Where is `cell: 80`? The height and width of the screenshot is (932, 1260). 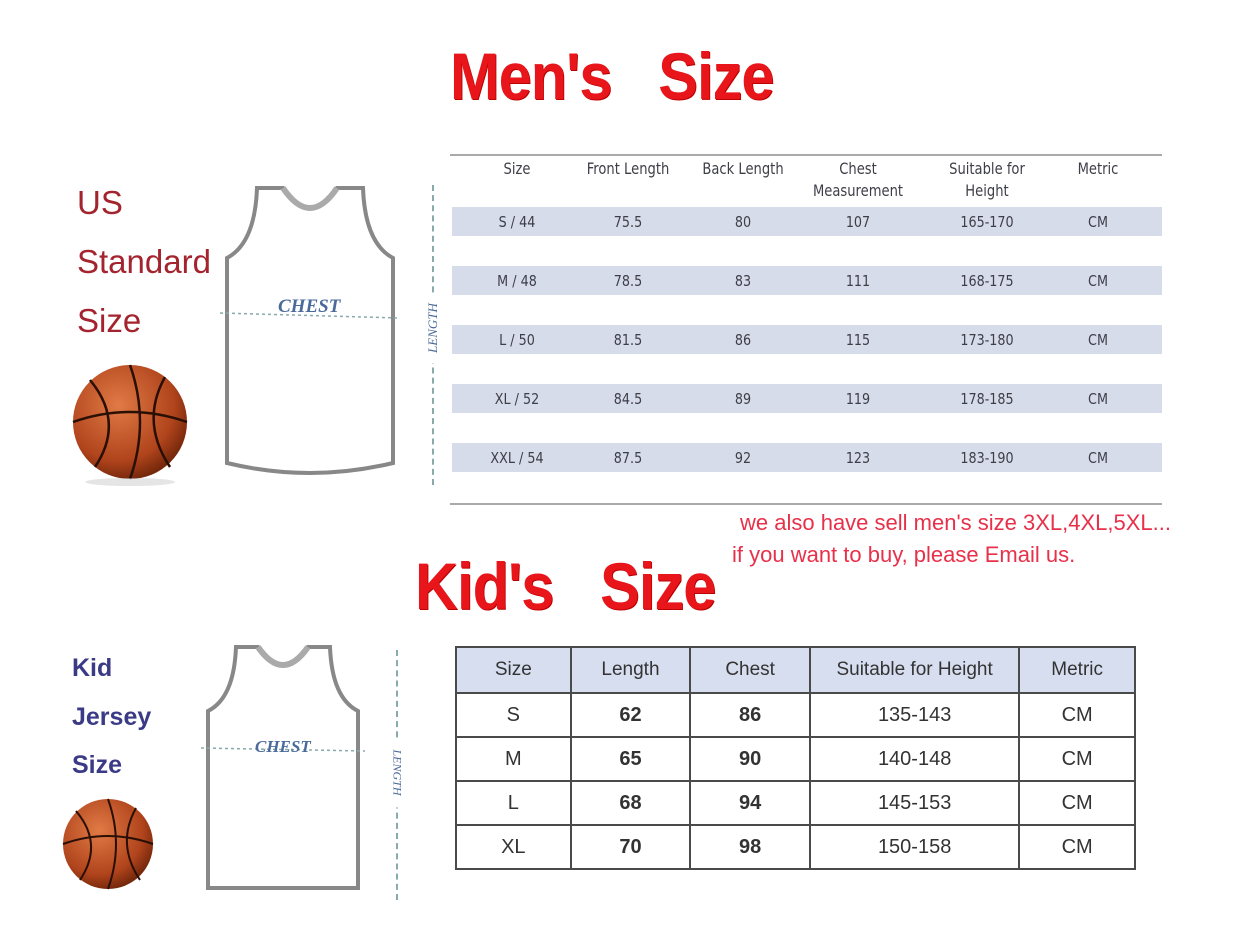 cell: 80 is located at coordinates (743, 222).